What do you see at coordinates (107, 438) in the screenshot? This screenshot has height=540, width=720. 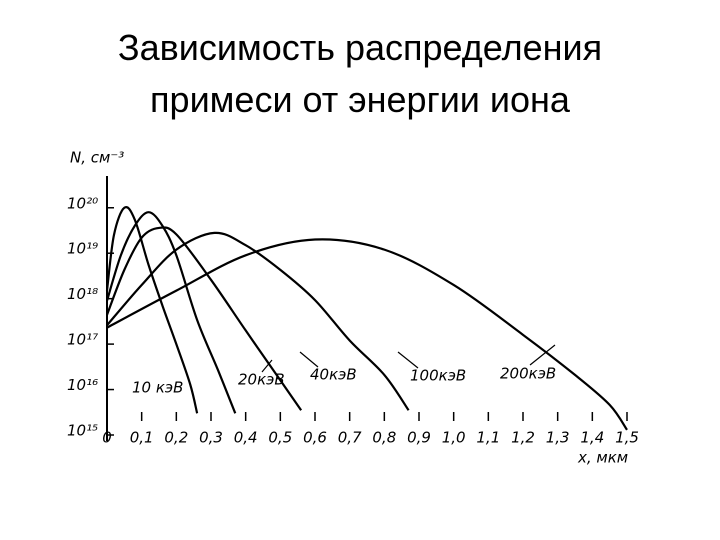 I see `x-tick-label: 0` at bounding box center [107, 438].